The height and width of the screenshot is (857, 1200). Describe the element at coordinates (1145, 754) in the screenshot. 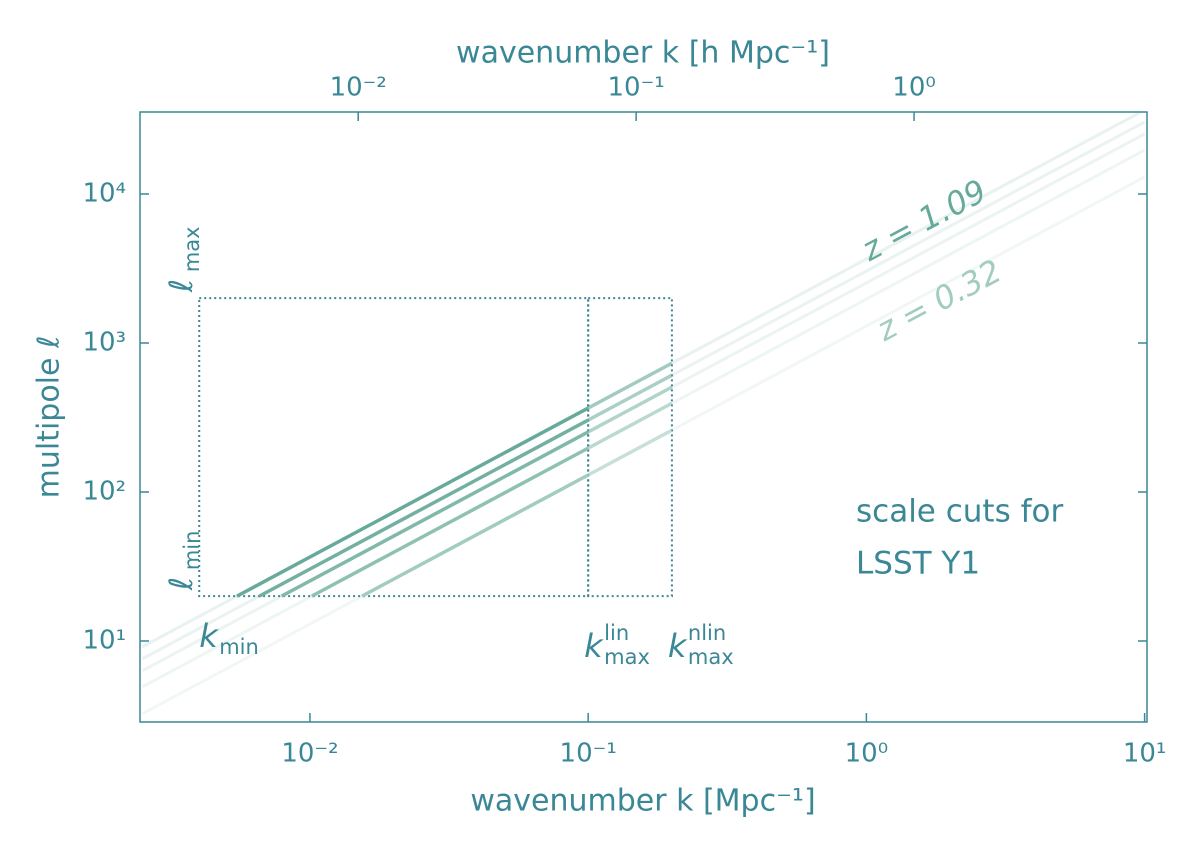

I see `x-tick-label: 10¹` at that location.